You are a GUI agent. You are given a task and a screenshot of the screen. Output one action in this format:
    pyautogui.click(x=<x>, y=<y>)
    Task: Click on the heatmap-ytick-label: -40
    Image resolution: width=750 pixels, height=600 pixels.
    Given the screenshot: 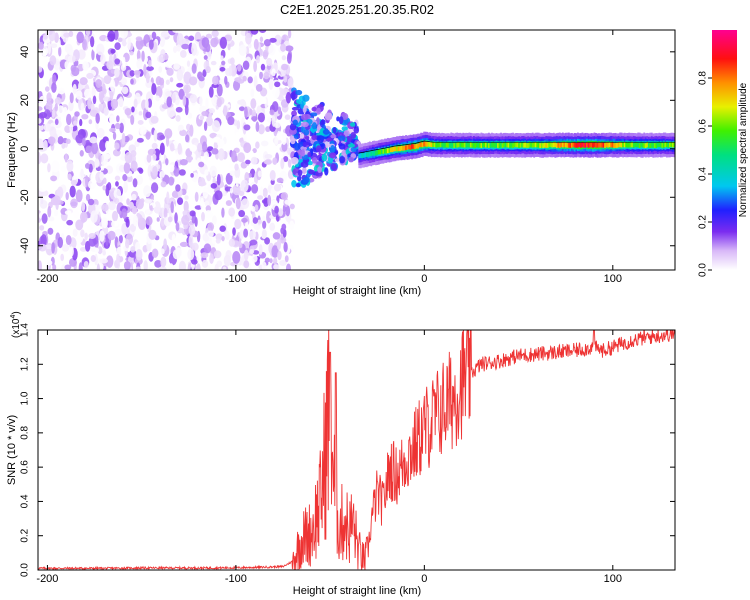 What is the action you would take?
    pyautogui.click(x=25, y=246)
    